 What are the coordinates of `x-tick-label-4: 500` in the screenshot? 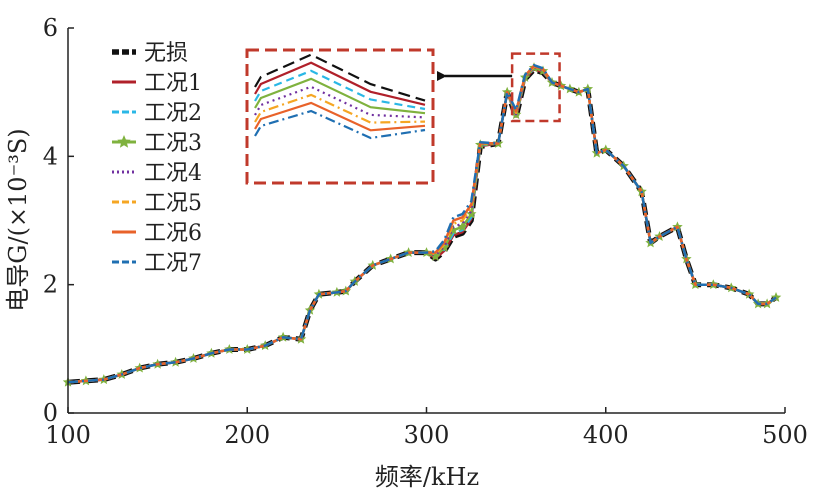 It's located at (785, 435).